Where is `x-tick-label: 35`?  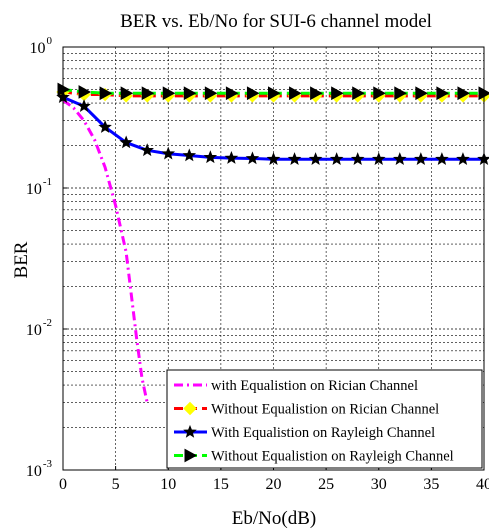
x-tick-label: 35 is located at coordinates (431, 484).